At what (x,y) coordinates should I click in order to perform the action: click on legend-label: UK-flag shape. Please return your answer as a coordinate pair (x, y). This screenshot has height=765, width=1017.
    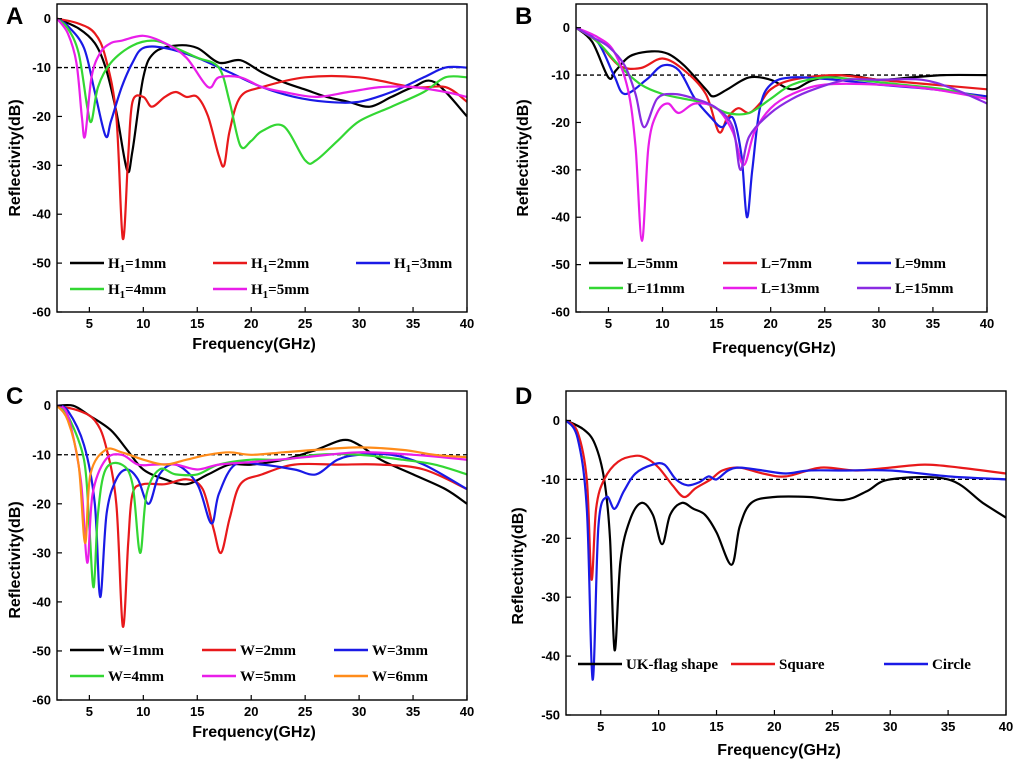
    Looking at the image, I should click on (672, 665).